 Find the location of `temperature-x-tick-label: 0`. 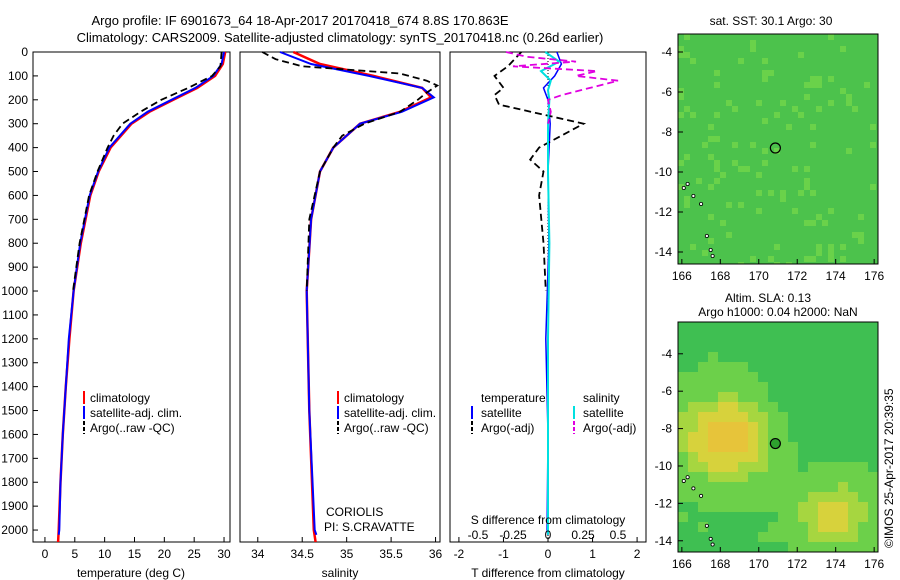

temperature-x-tick-label: 0 is located at coordinates (45, 554).